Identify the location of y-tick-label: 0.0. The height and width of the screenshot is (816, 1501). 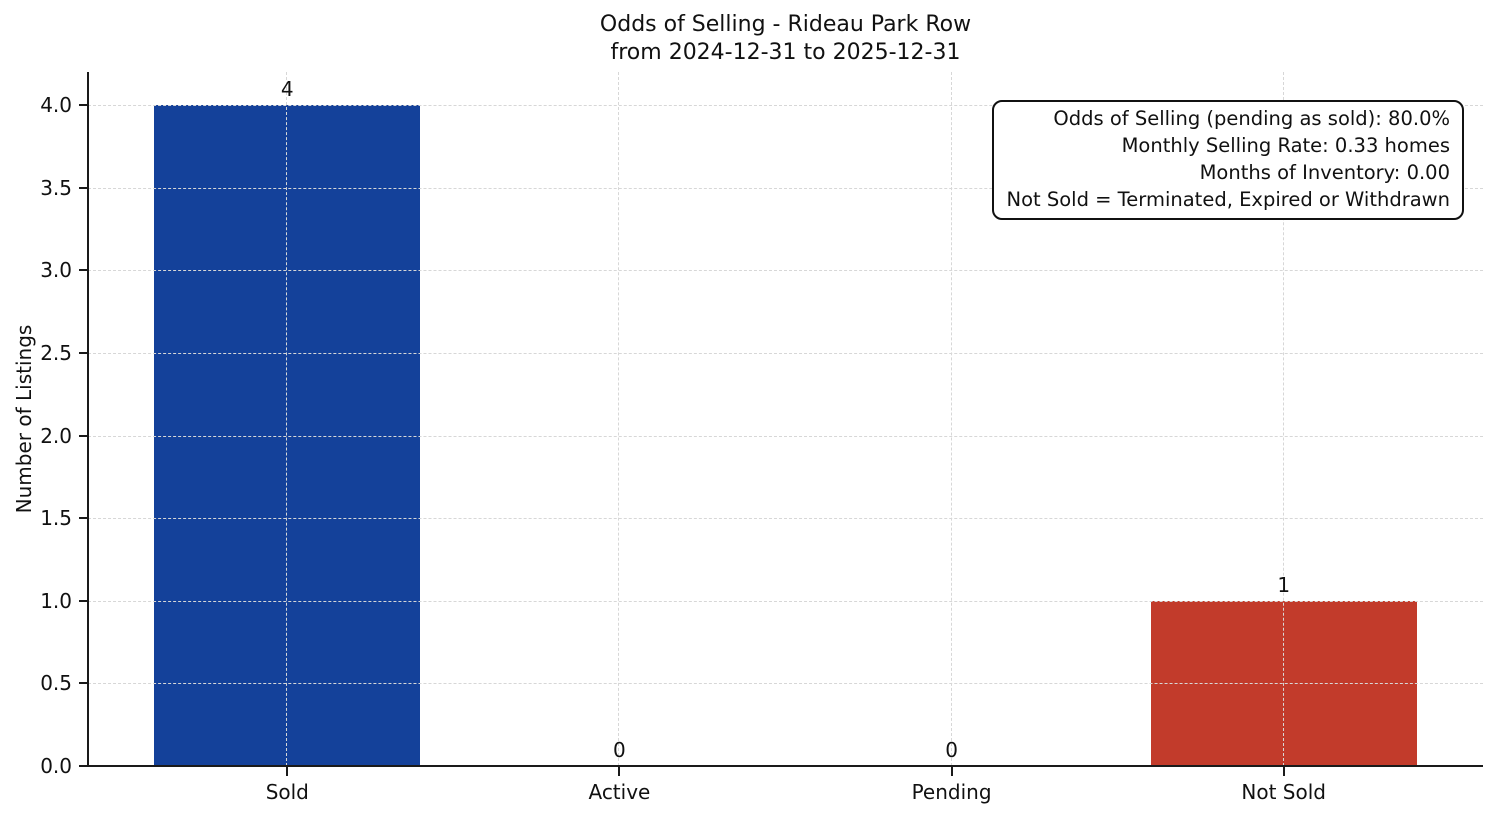
(56, 766).